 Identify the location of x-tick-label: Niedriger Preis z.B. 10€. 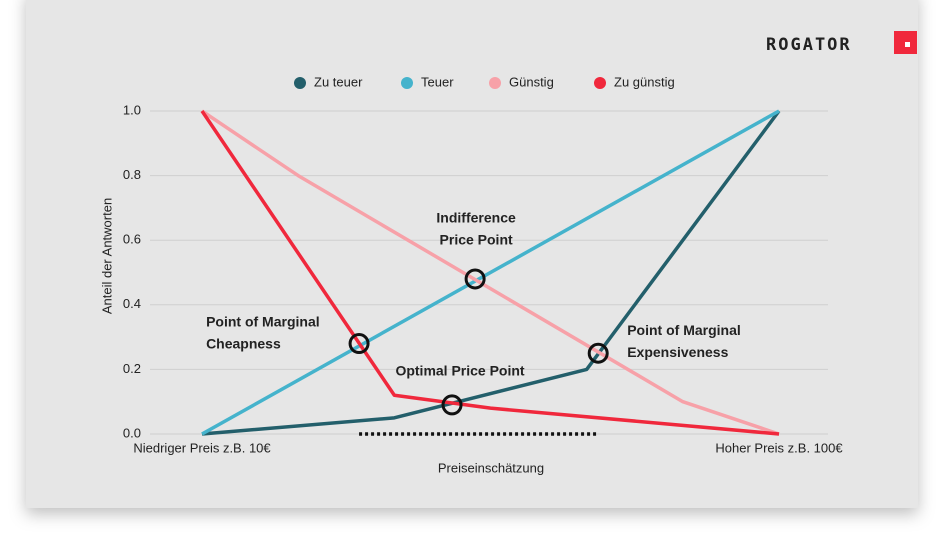
(202, 447).